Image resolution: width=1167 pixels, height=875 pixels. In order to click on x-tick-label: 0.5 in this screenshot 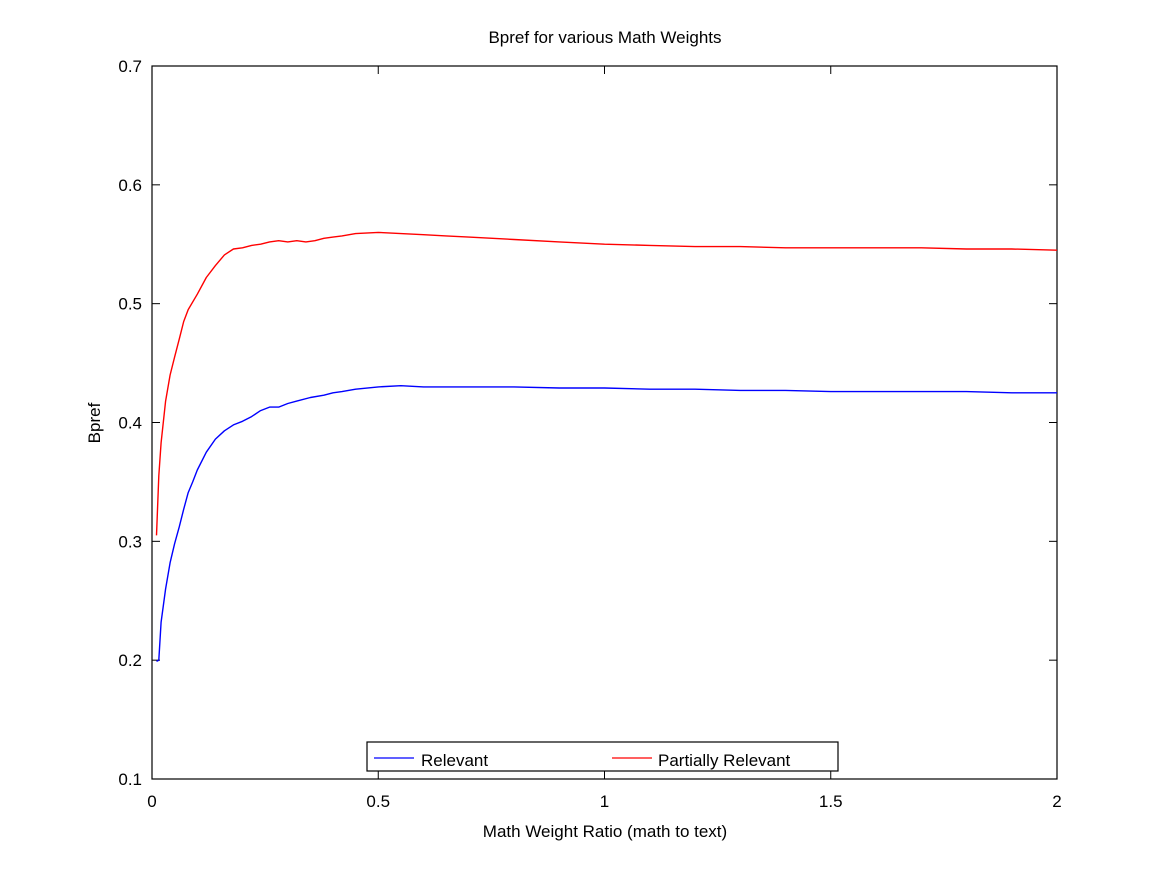, I will do `click(378, 801)`.